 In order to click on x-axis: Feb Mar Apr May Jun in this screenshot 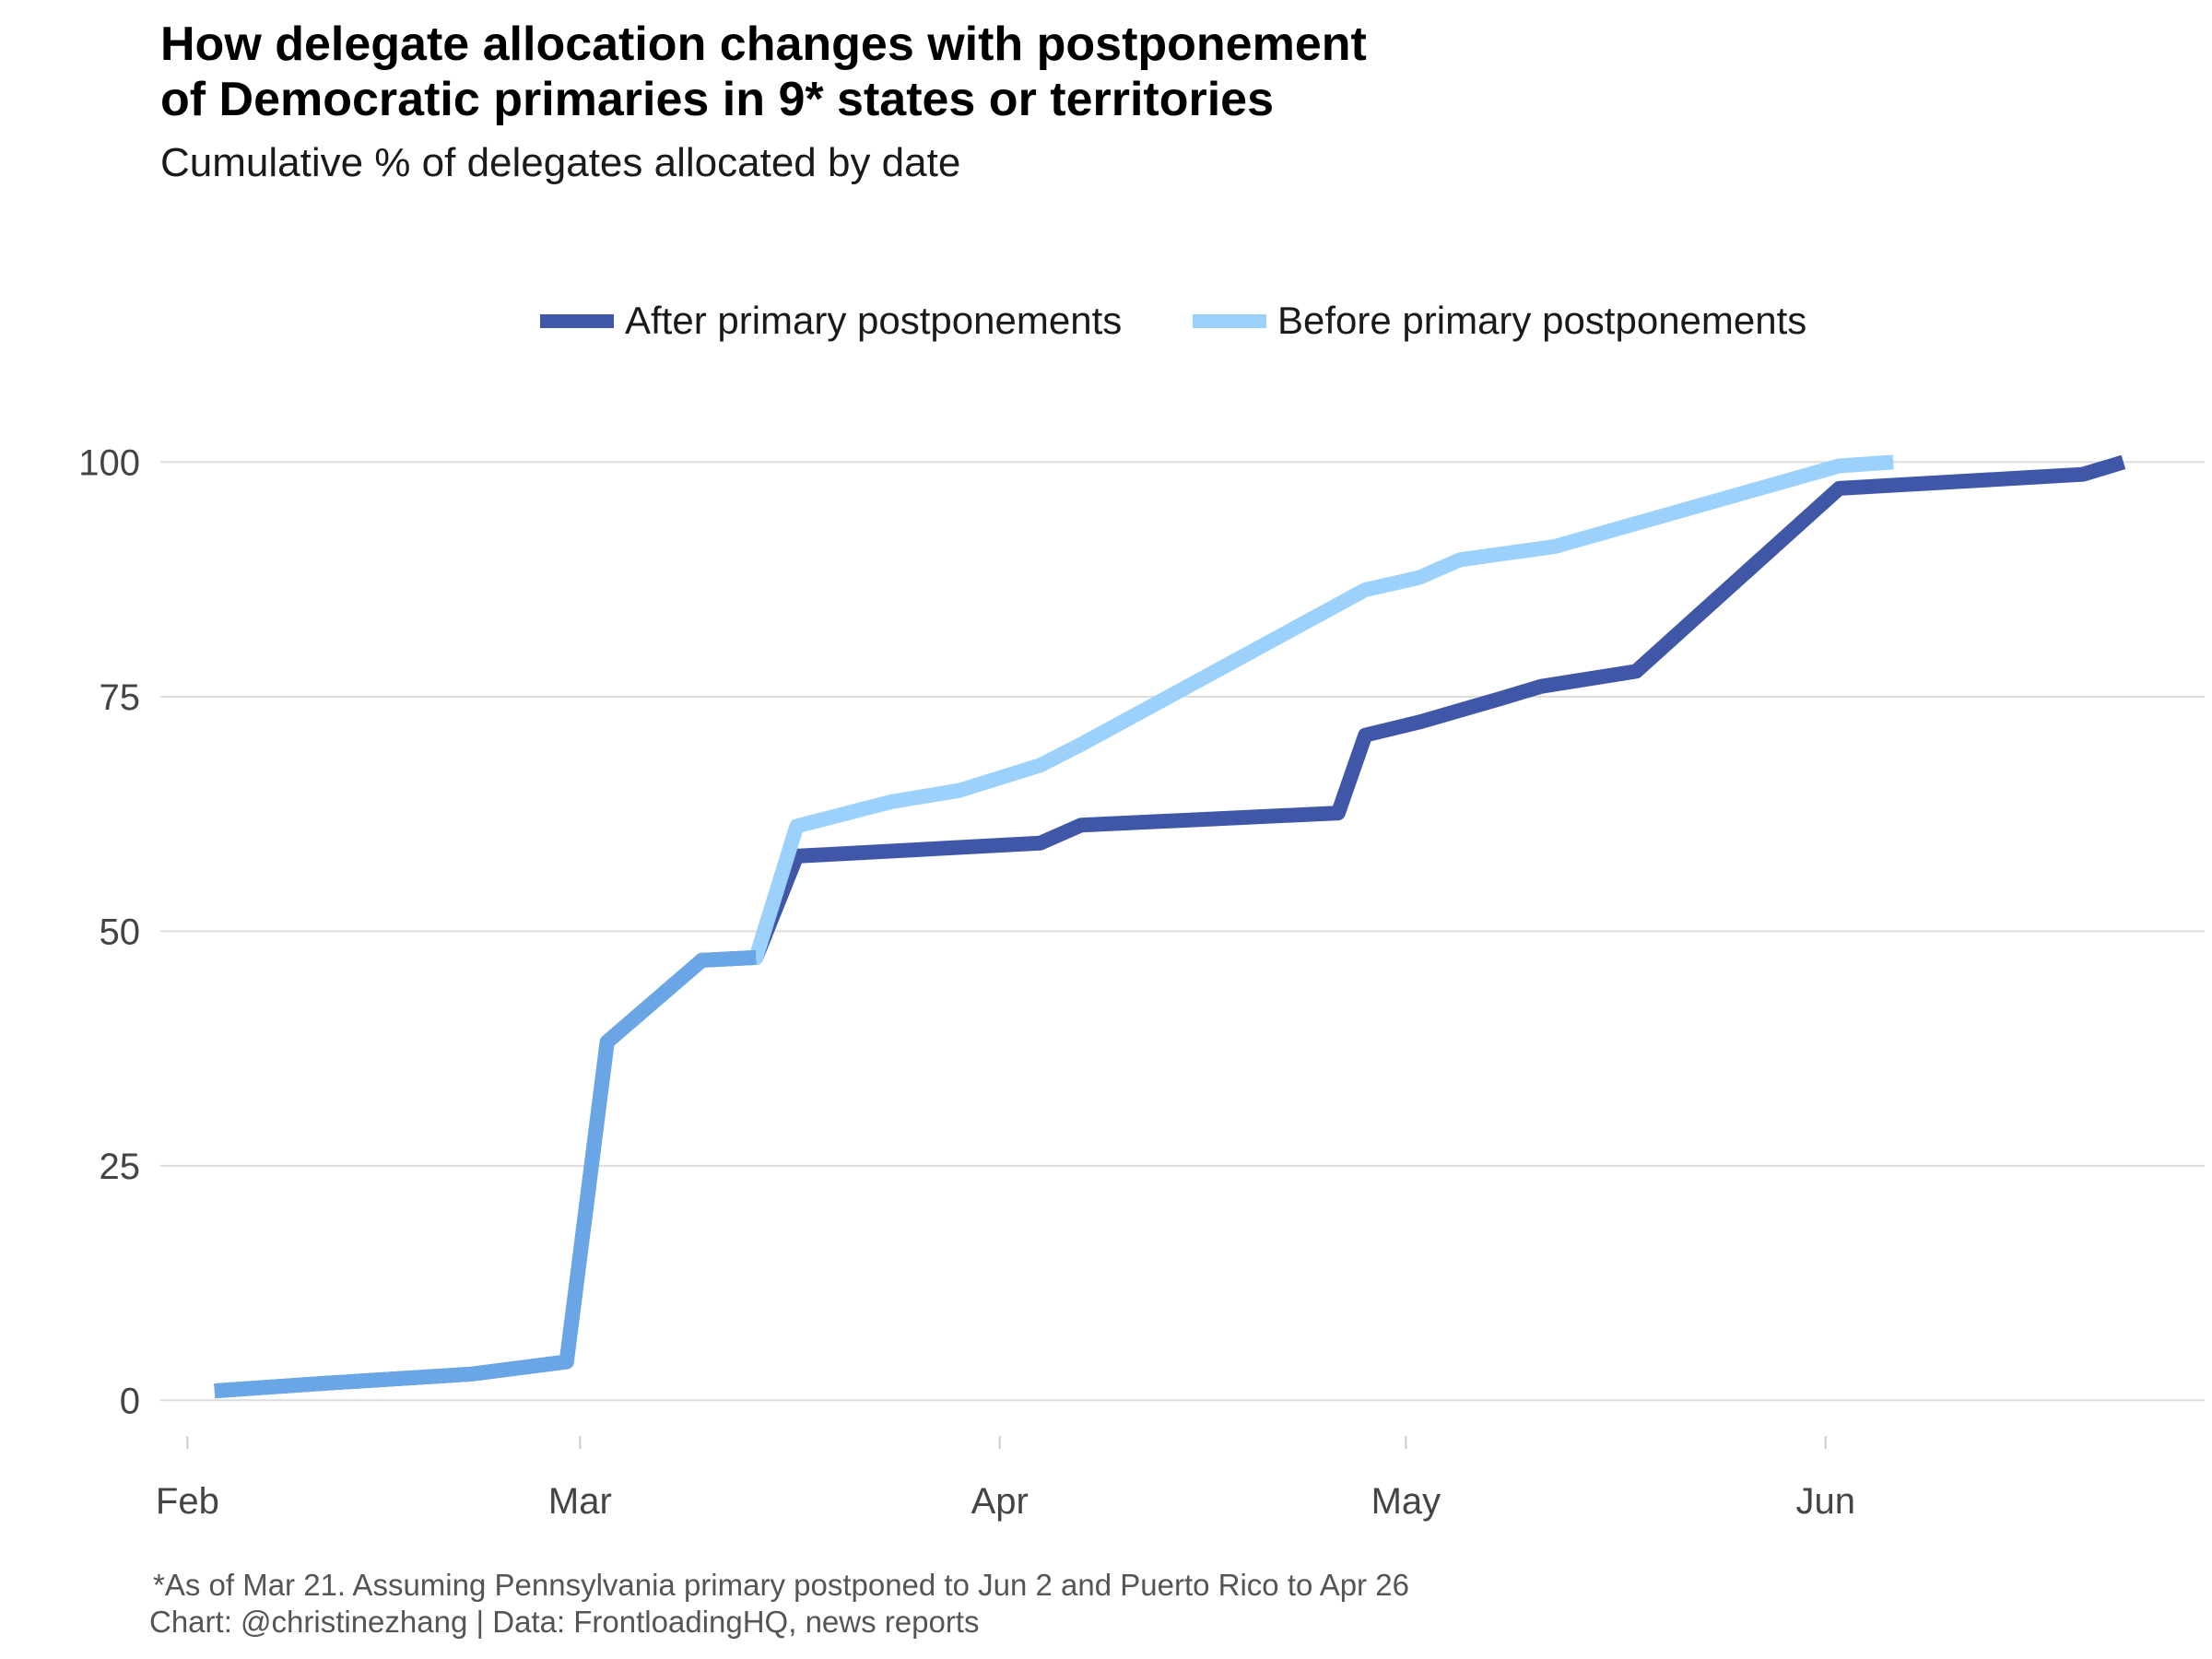, I will do `click(1005, 1479)`.